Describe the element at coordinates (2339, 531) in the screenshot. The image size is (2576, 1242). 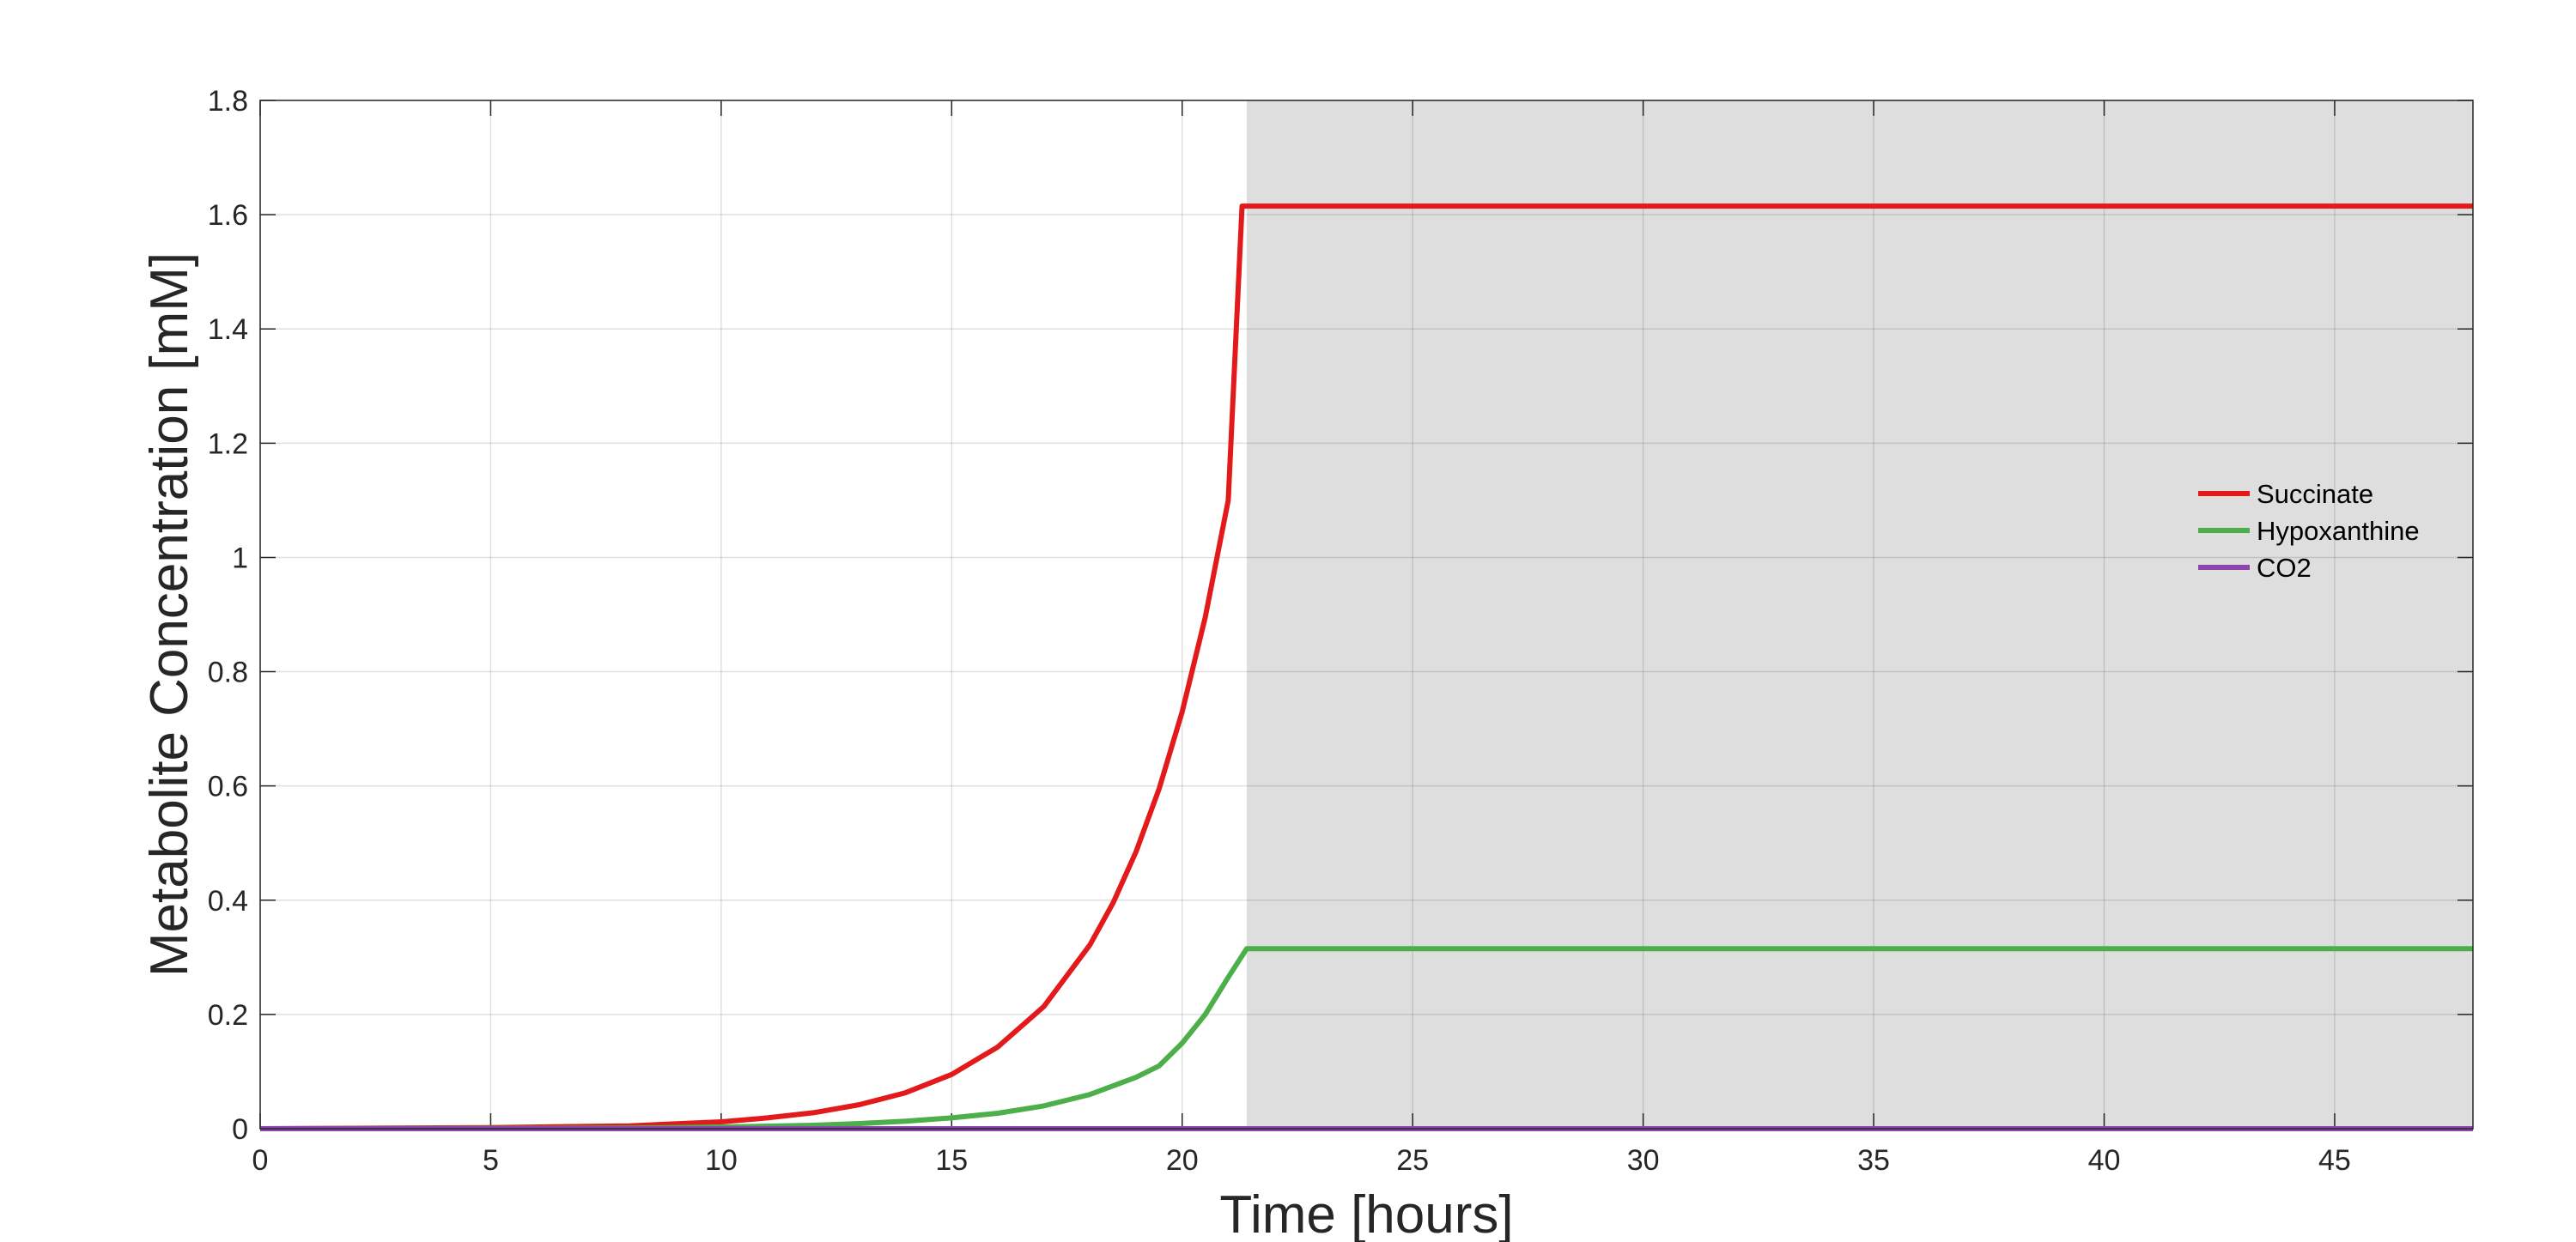
I see `legend-label-hypoxanthine: Hypoxanthine` at that location.